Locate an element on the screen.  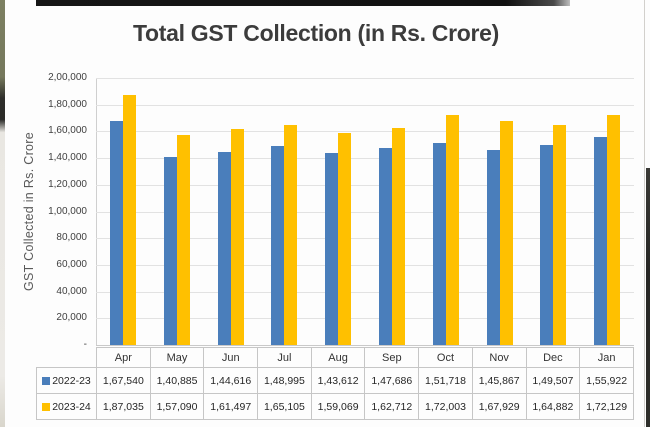
bar-2023-24-Jul is located at coordinates (291, 234).